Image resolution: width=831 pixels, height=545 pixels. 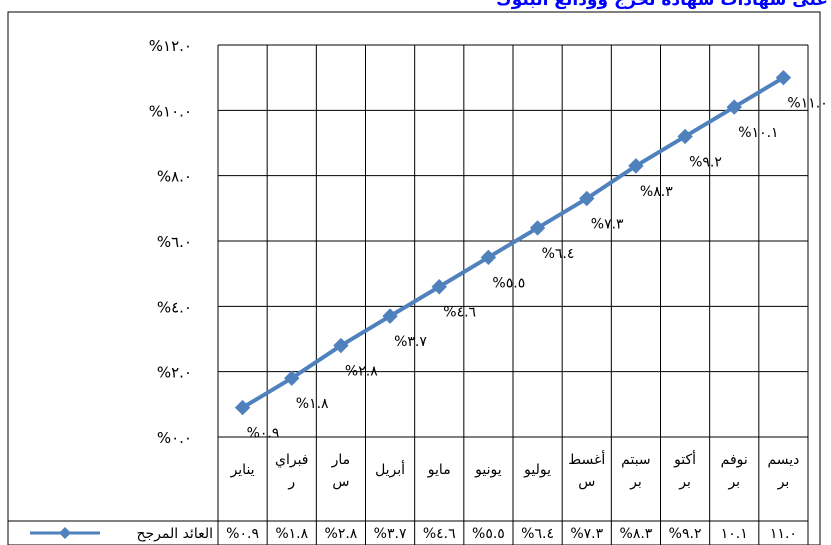 I want to click on table-value: %٩.٢, so click(x=685, y=534).